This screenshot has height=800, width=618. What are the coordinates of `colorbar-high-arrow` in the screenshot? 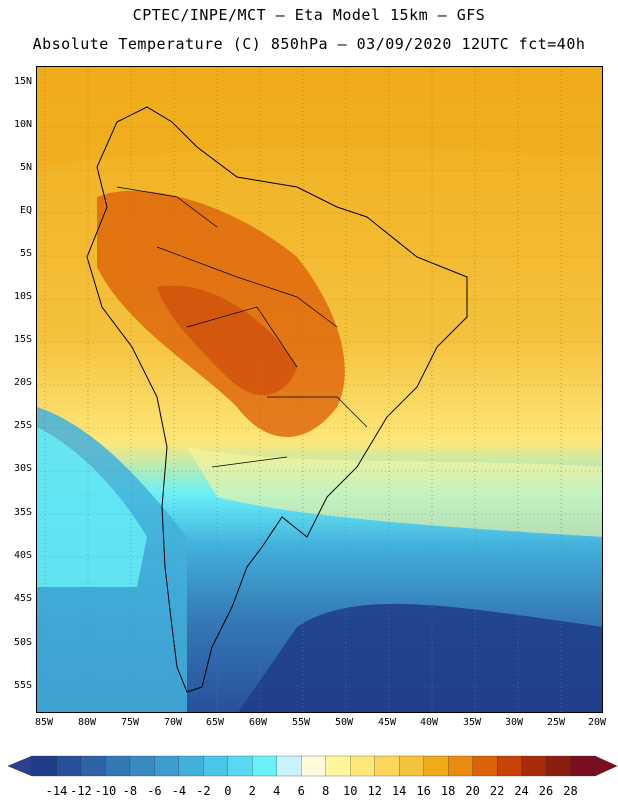 It's located at (605, 766).